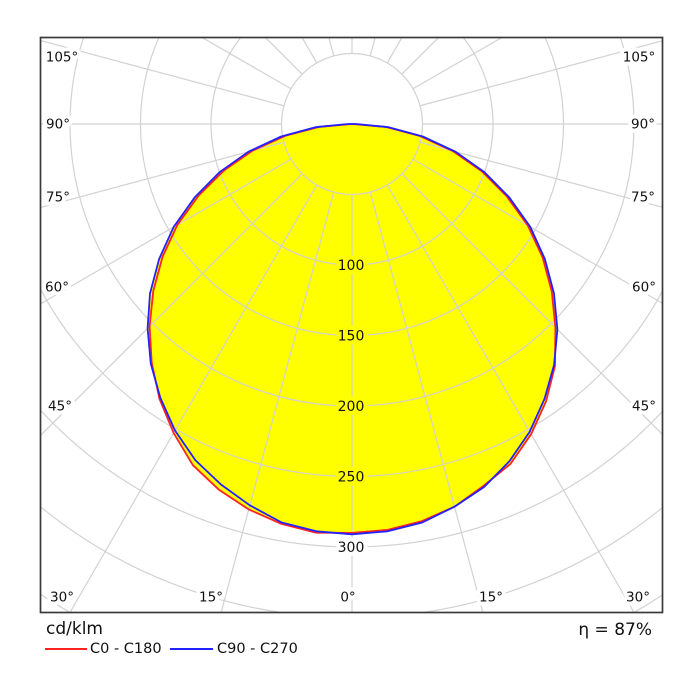 The height and width of the screenshot is (700, 700). Describe the element at coordinates (347, 598) in the screenshot. I see `angle-tick-label: 0°` at that location.